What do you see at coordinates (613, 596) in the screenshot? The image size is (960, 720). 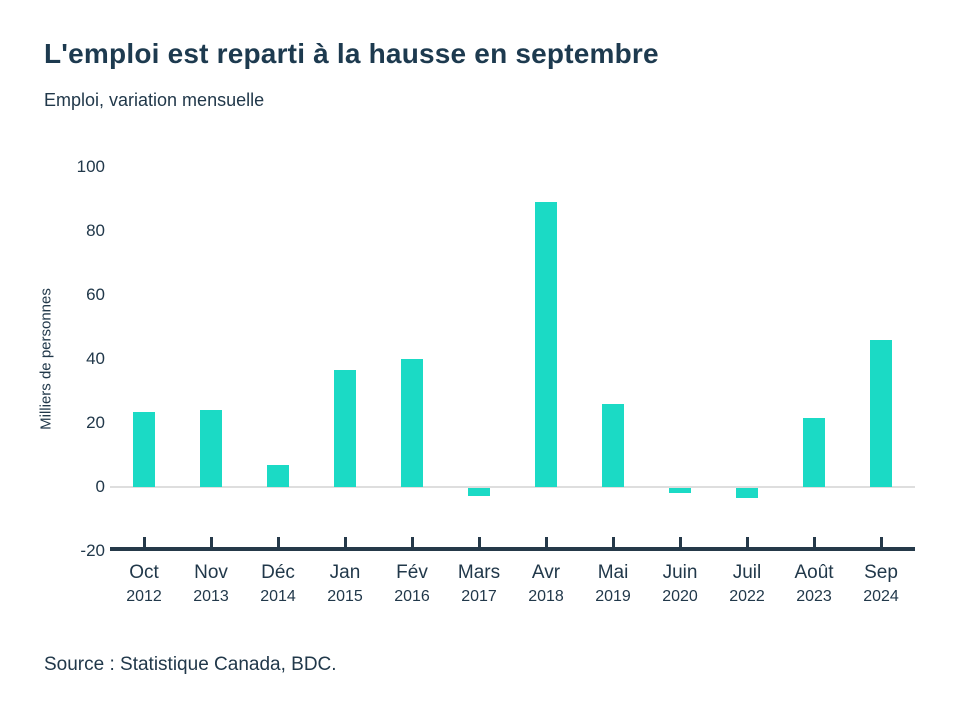 I see `x-tick-label-year: 2019` at bounding box center [613, 596].